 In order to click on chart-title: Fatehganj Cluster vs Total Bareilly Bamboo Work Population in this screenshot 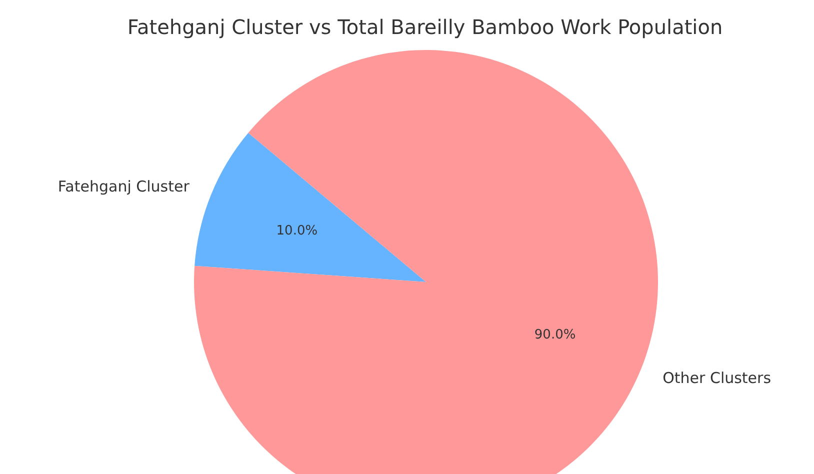, I will do `click(425, 27)`.